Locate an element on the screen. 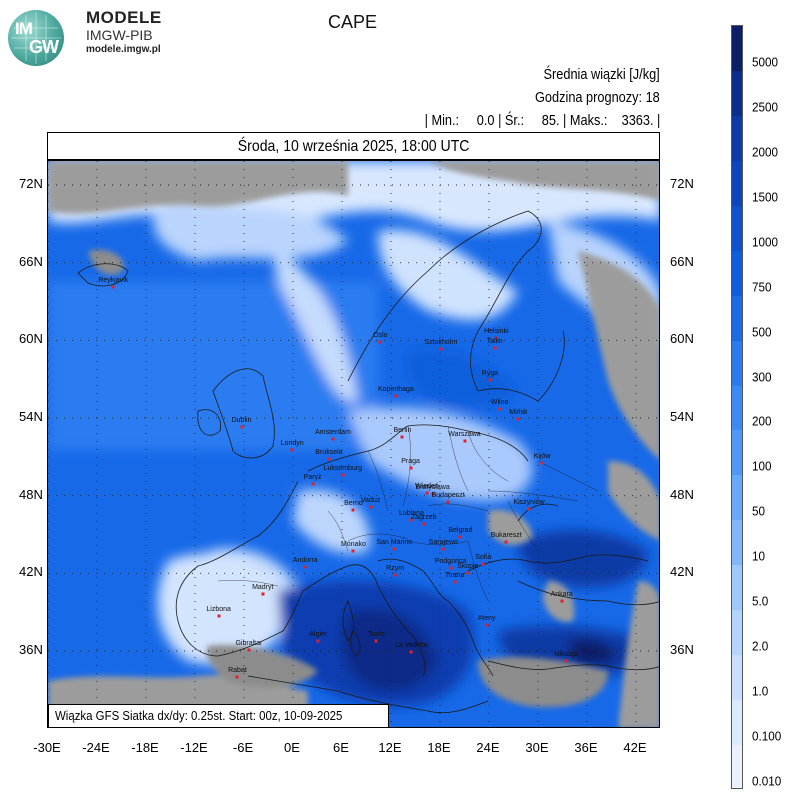  lat-label-left: 36N is located at coordinates (31, 649).